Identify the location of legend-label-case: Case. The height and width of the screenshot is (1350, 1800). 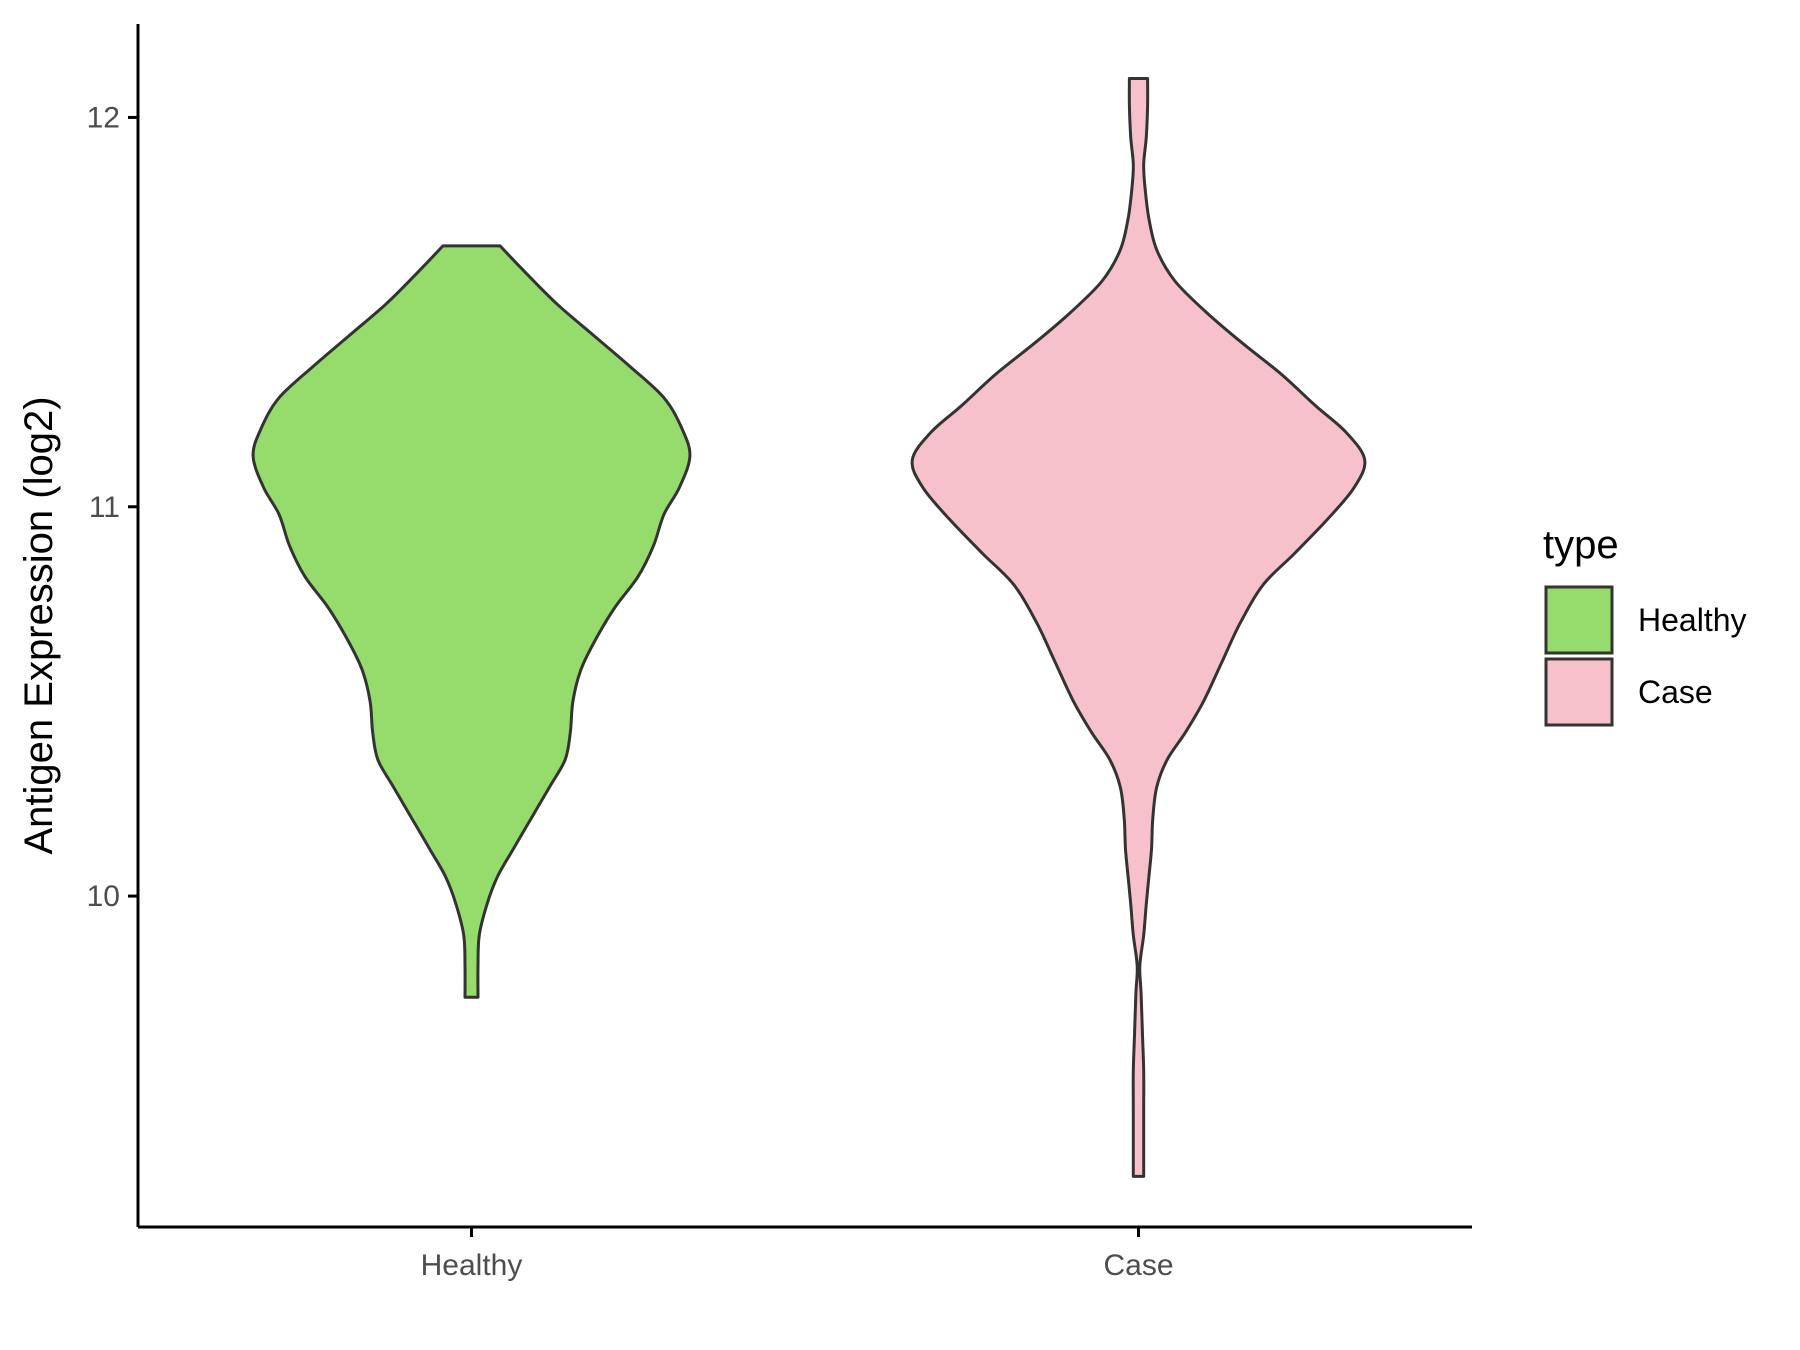
(1675, 692).